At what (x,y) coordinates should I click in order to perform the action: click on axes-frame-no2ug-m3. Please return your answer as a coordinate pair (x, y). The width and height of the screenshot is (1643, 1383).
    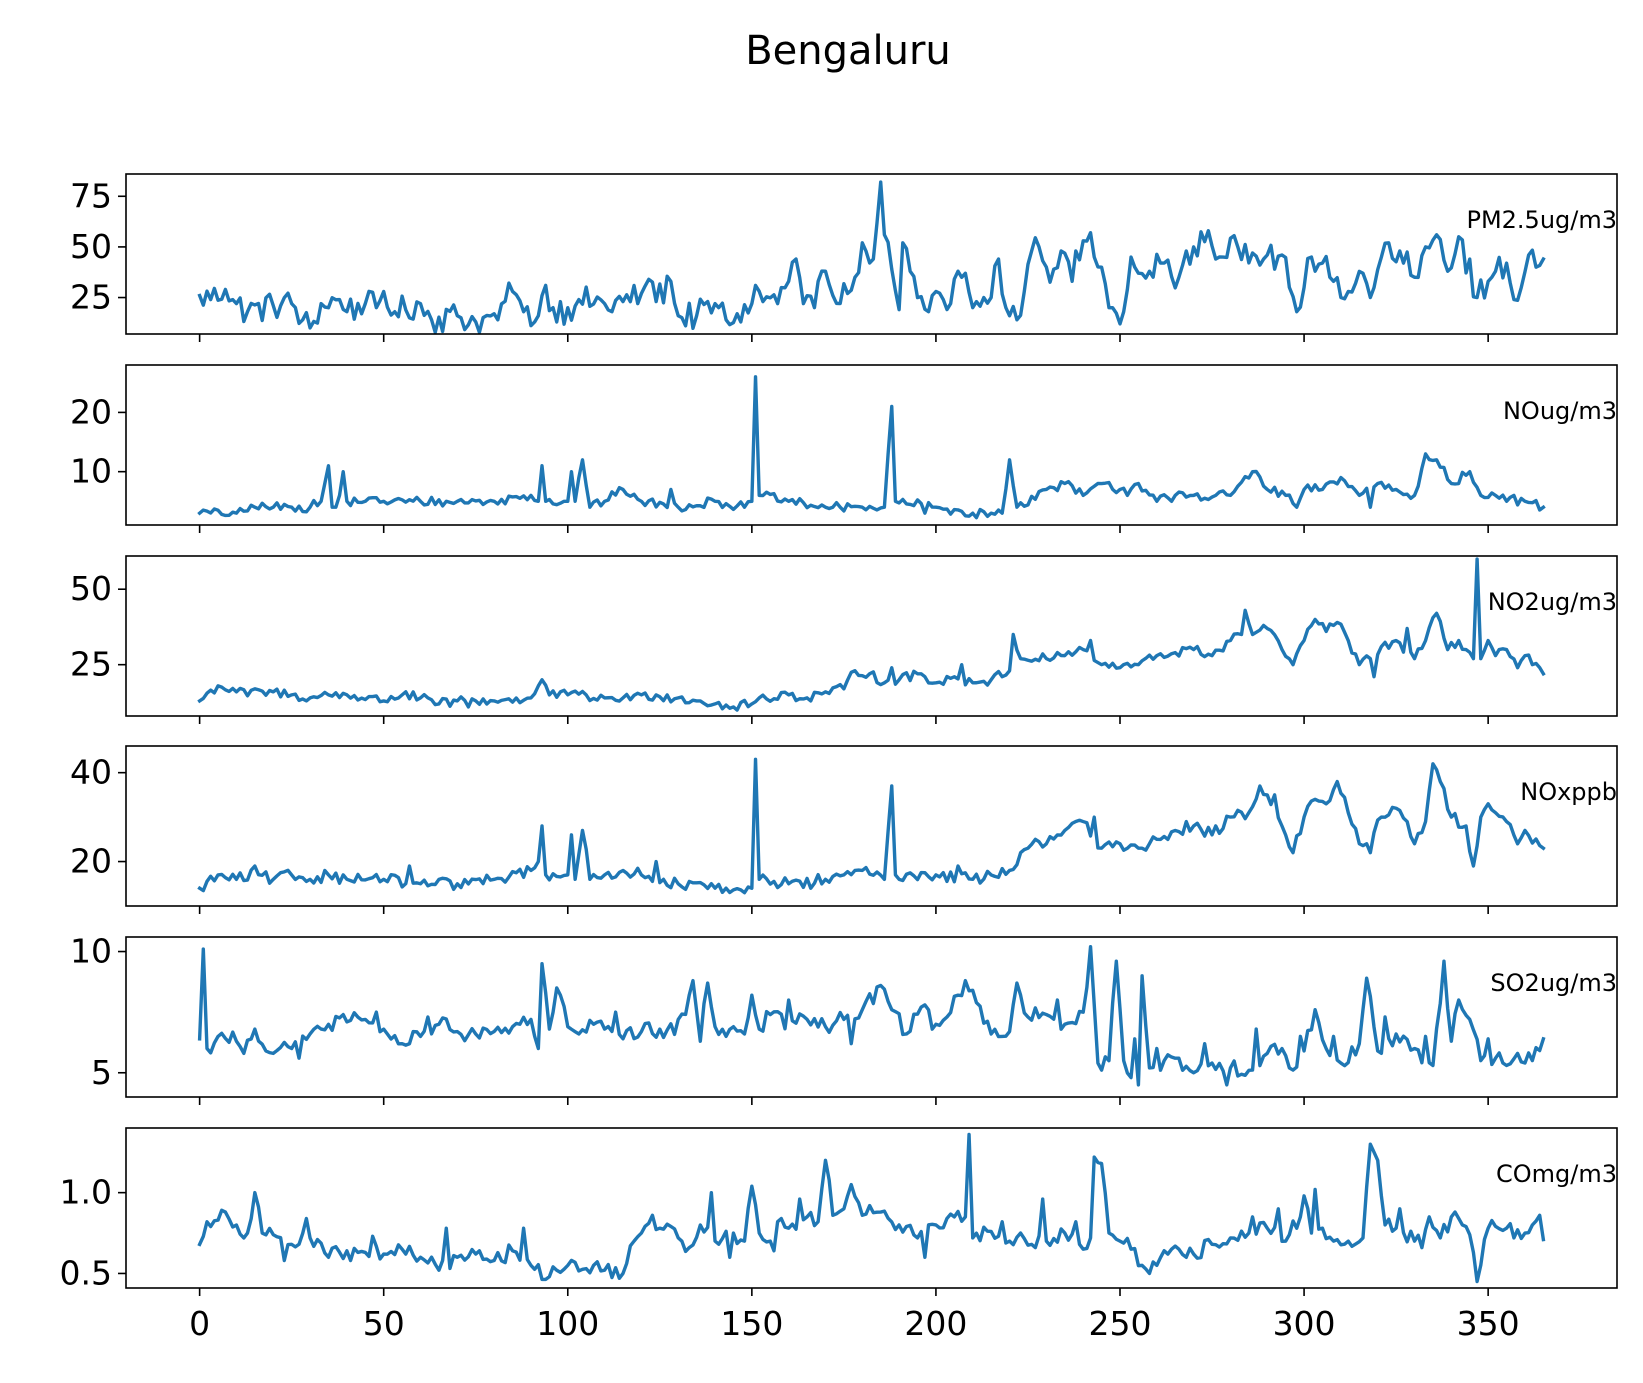
    Looking at the image, I should click on (871, 636).